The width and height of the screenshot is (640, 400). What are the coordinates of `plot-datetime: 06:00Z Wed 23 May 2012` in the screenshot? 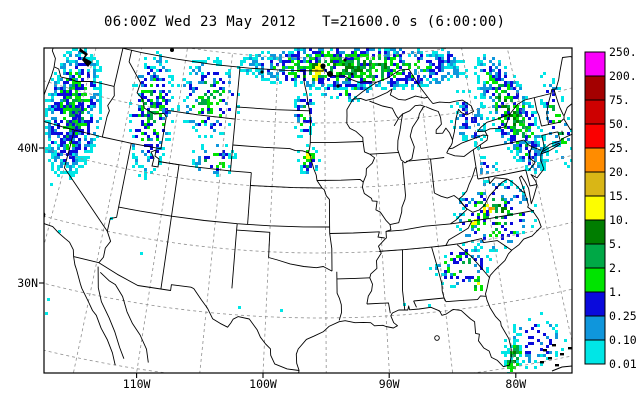 It's located at (200, 22).